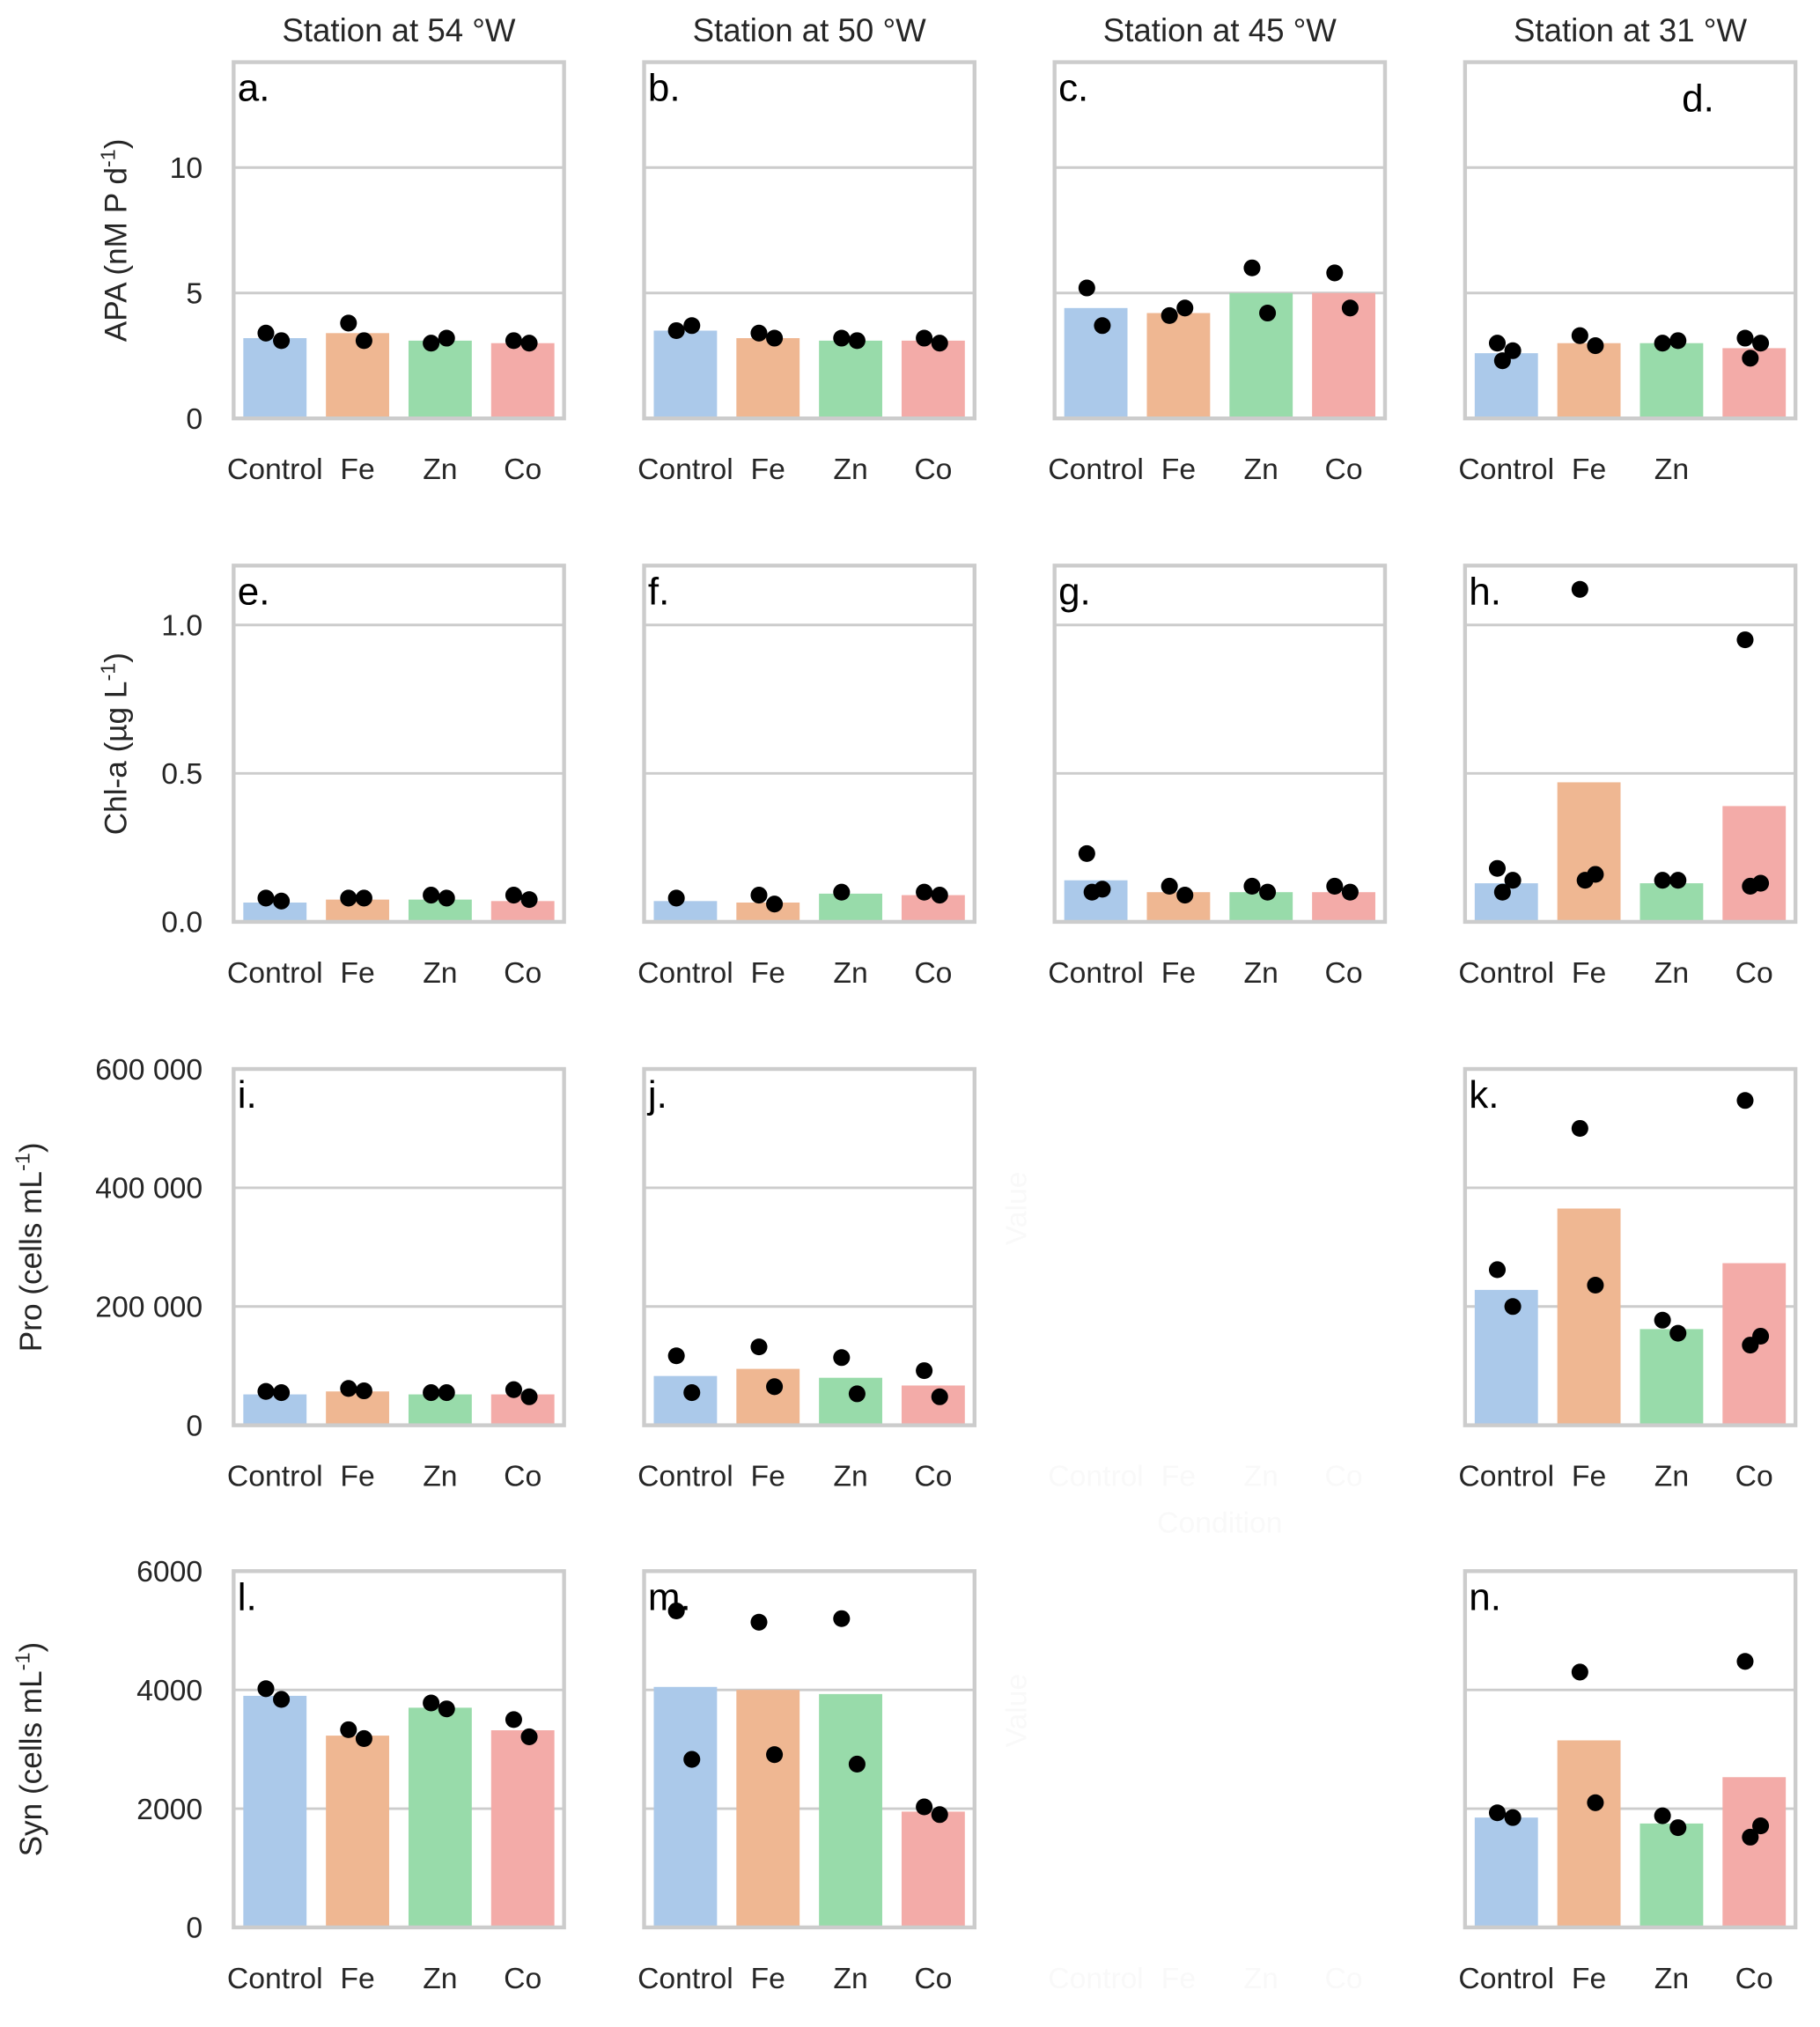  I want to click on panel-d: Control Fe Zn d., so click(1628, 273).